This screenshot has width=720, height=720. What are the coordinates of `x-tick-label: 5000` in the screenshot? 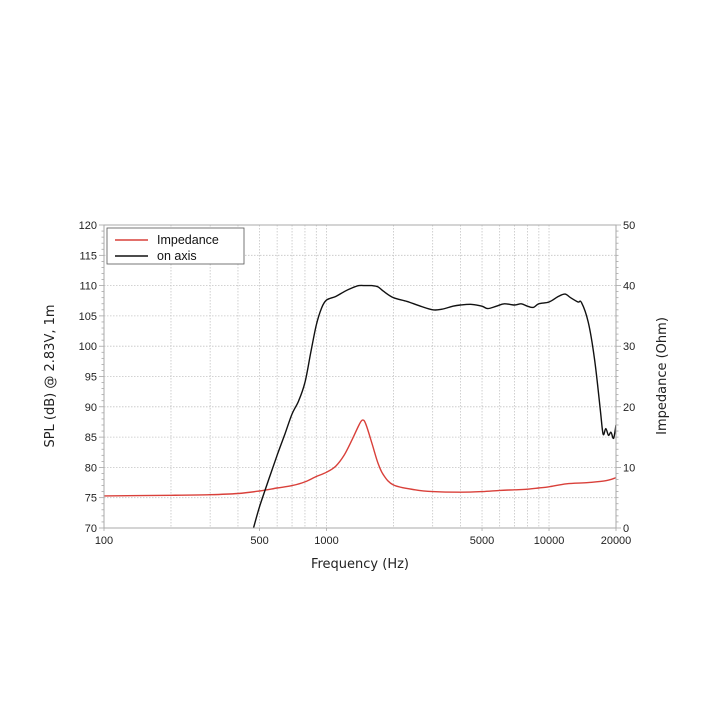 It's located at (482, 541).